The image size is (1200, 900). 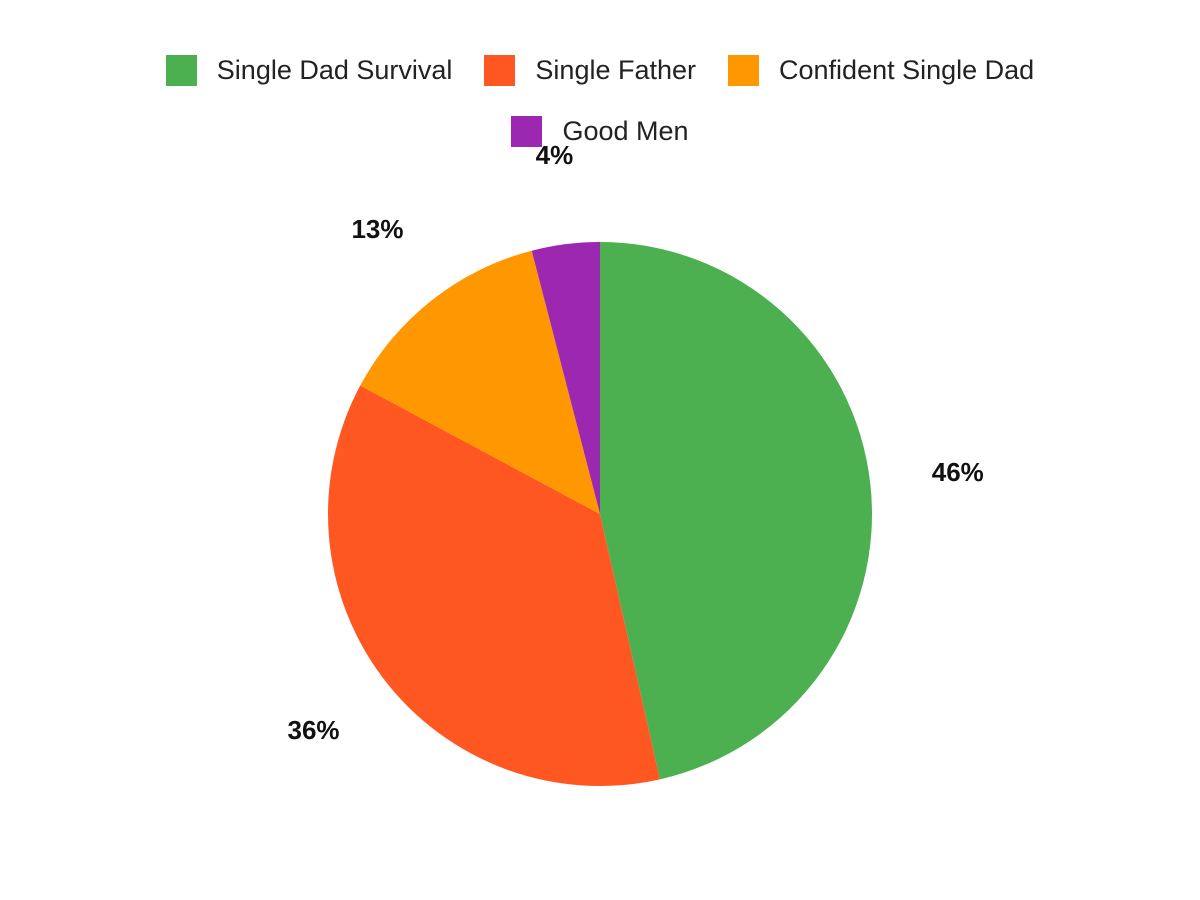 I want to click on legend-item: Good Men, so click(x=600, y=131).